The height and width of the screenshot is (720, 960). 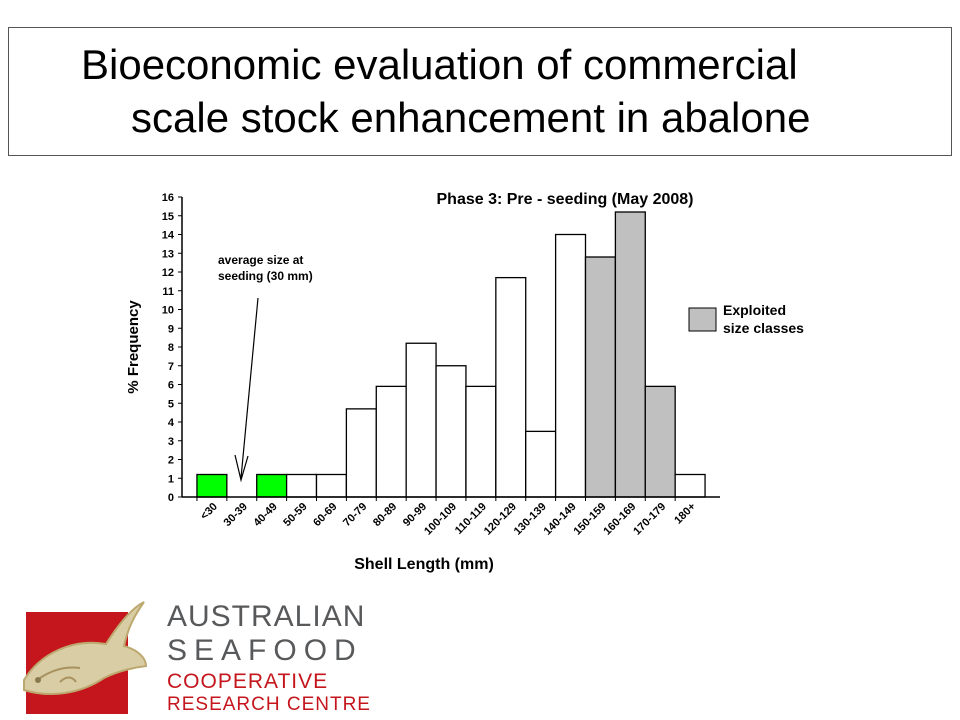 What do you see at coordinates (171, 367) in the screenshot?
I see `y-tick-label: 7` at bounding box center [171, 367].